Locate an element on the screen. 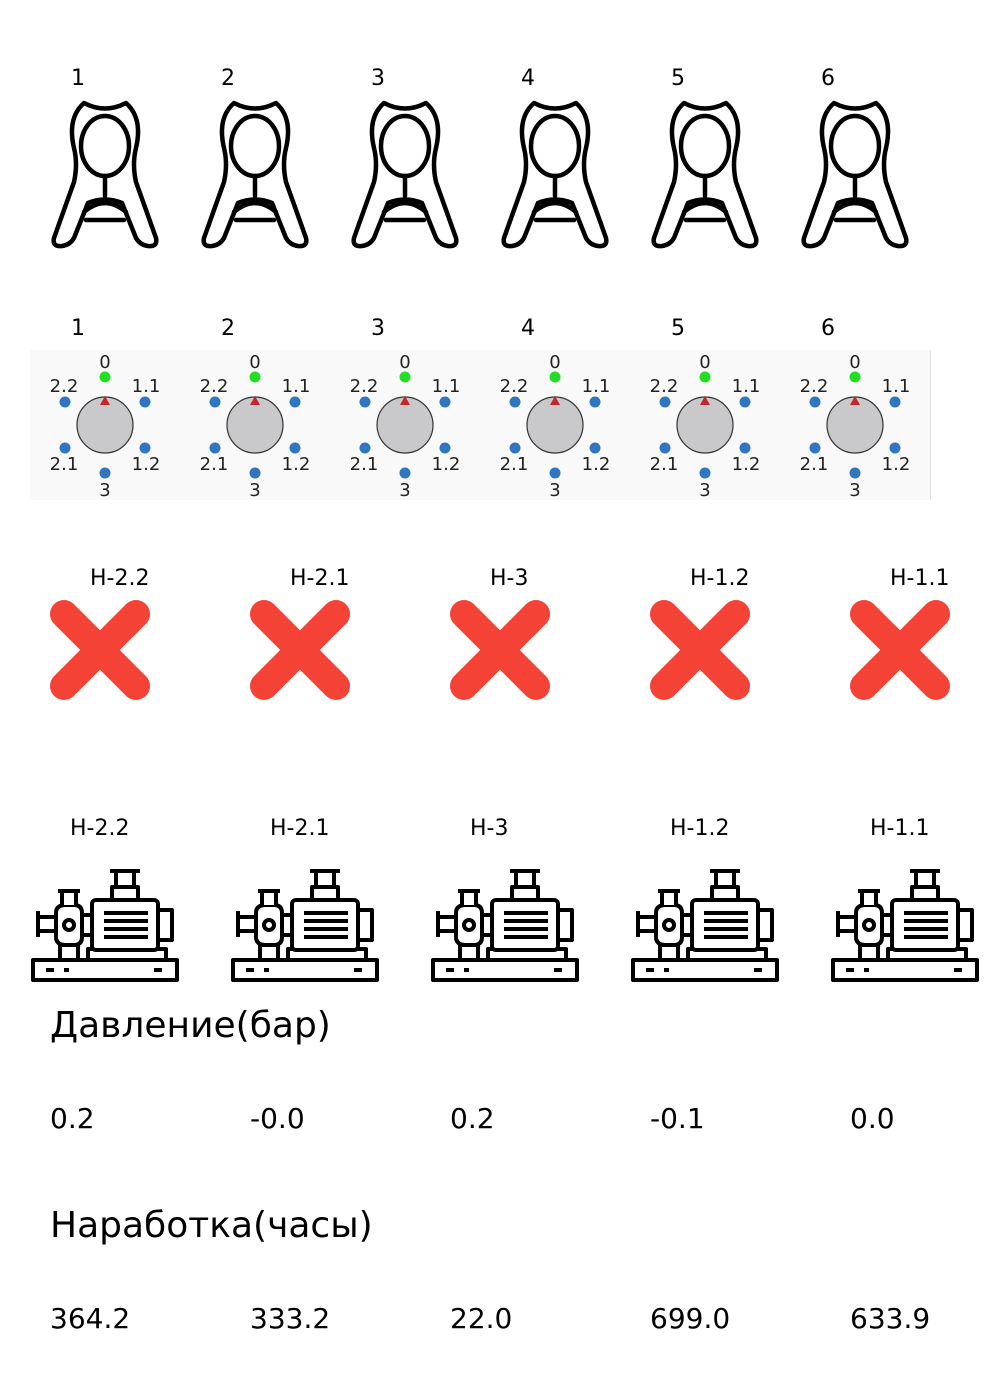  pressure-value-h-1-2: -0.1 is located at coordinates (677, 1118).